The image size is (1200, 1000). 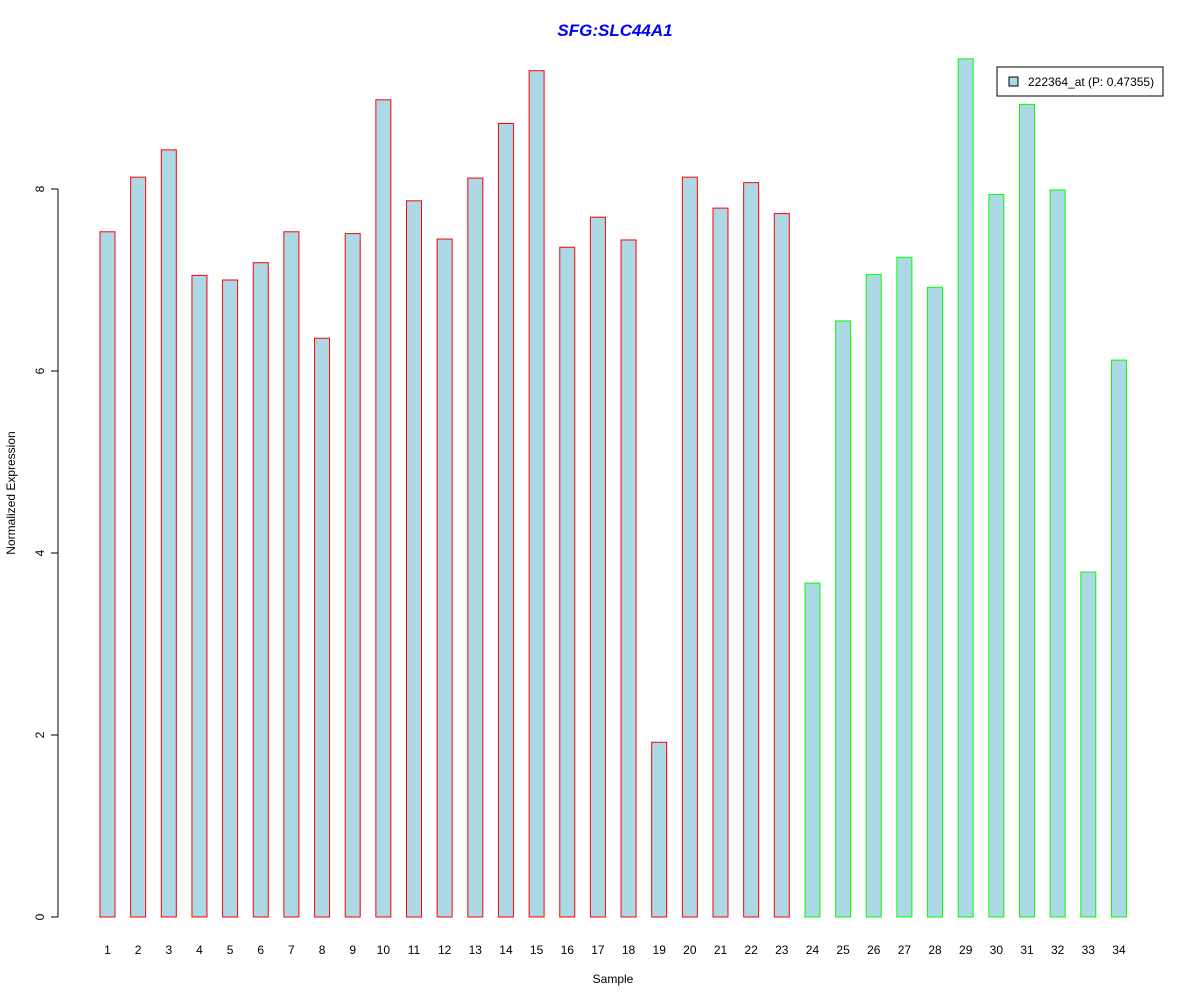 What do you see at coordinates (613, 979) in the screenshot?
I see `x-axis-title: Sample` at bounding box center [613, 979].